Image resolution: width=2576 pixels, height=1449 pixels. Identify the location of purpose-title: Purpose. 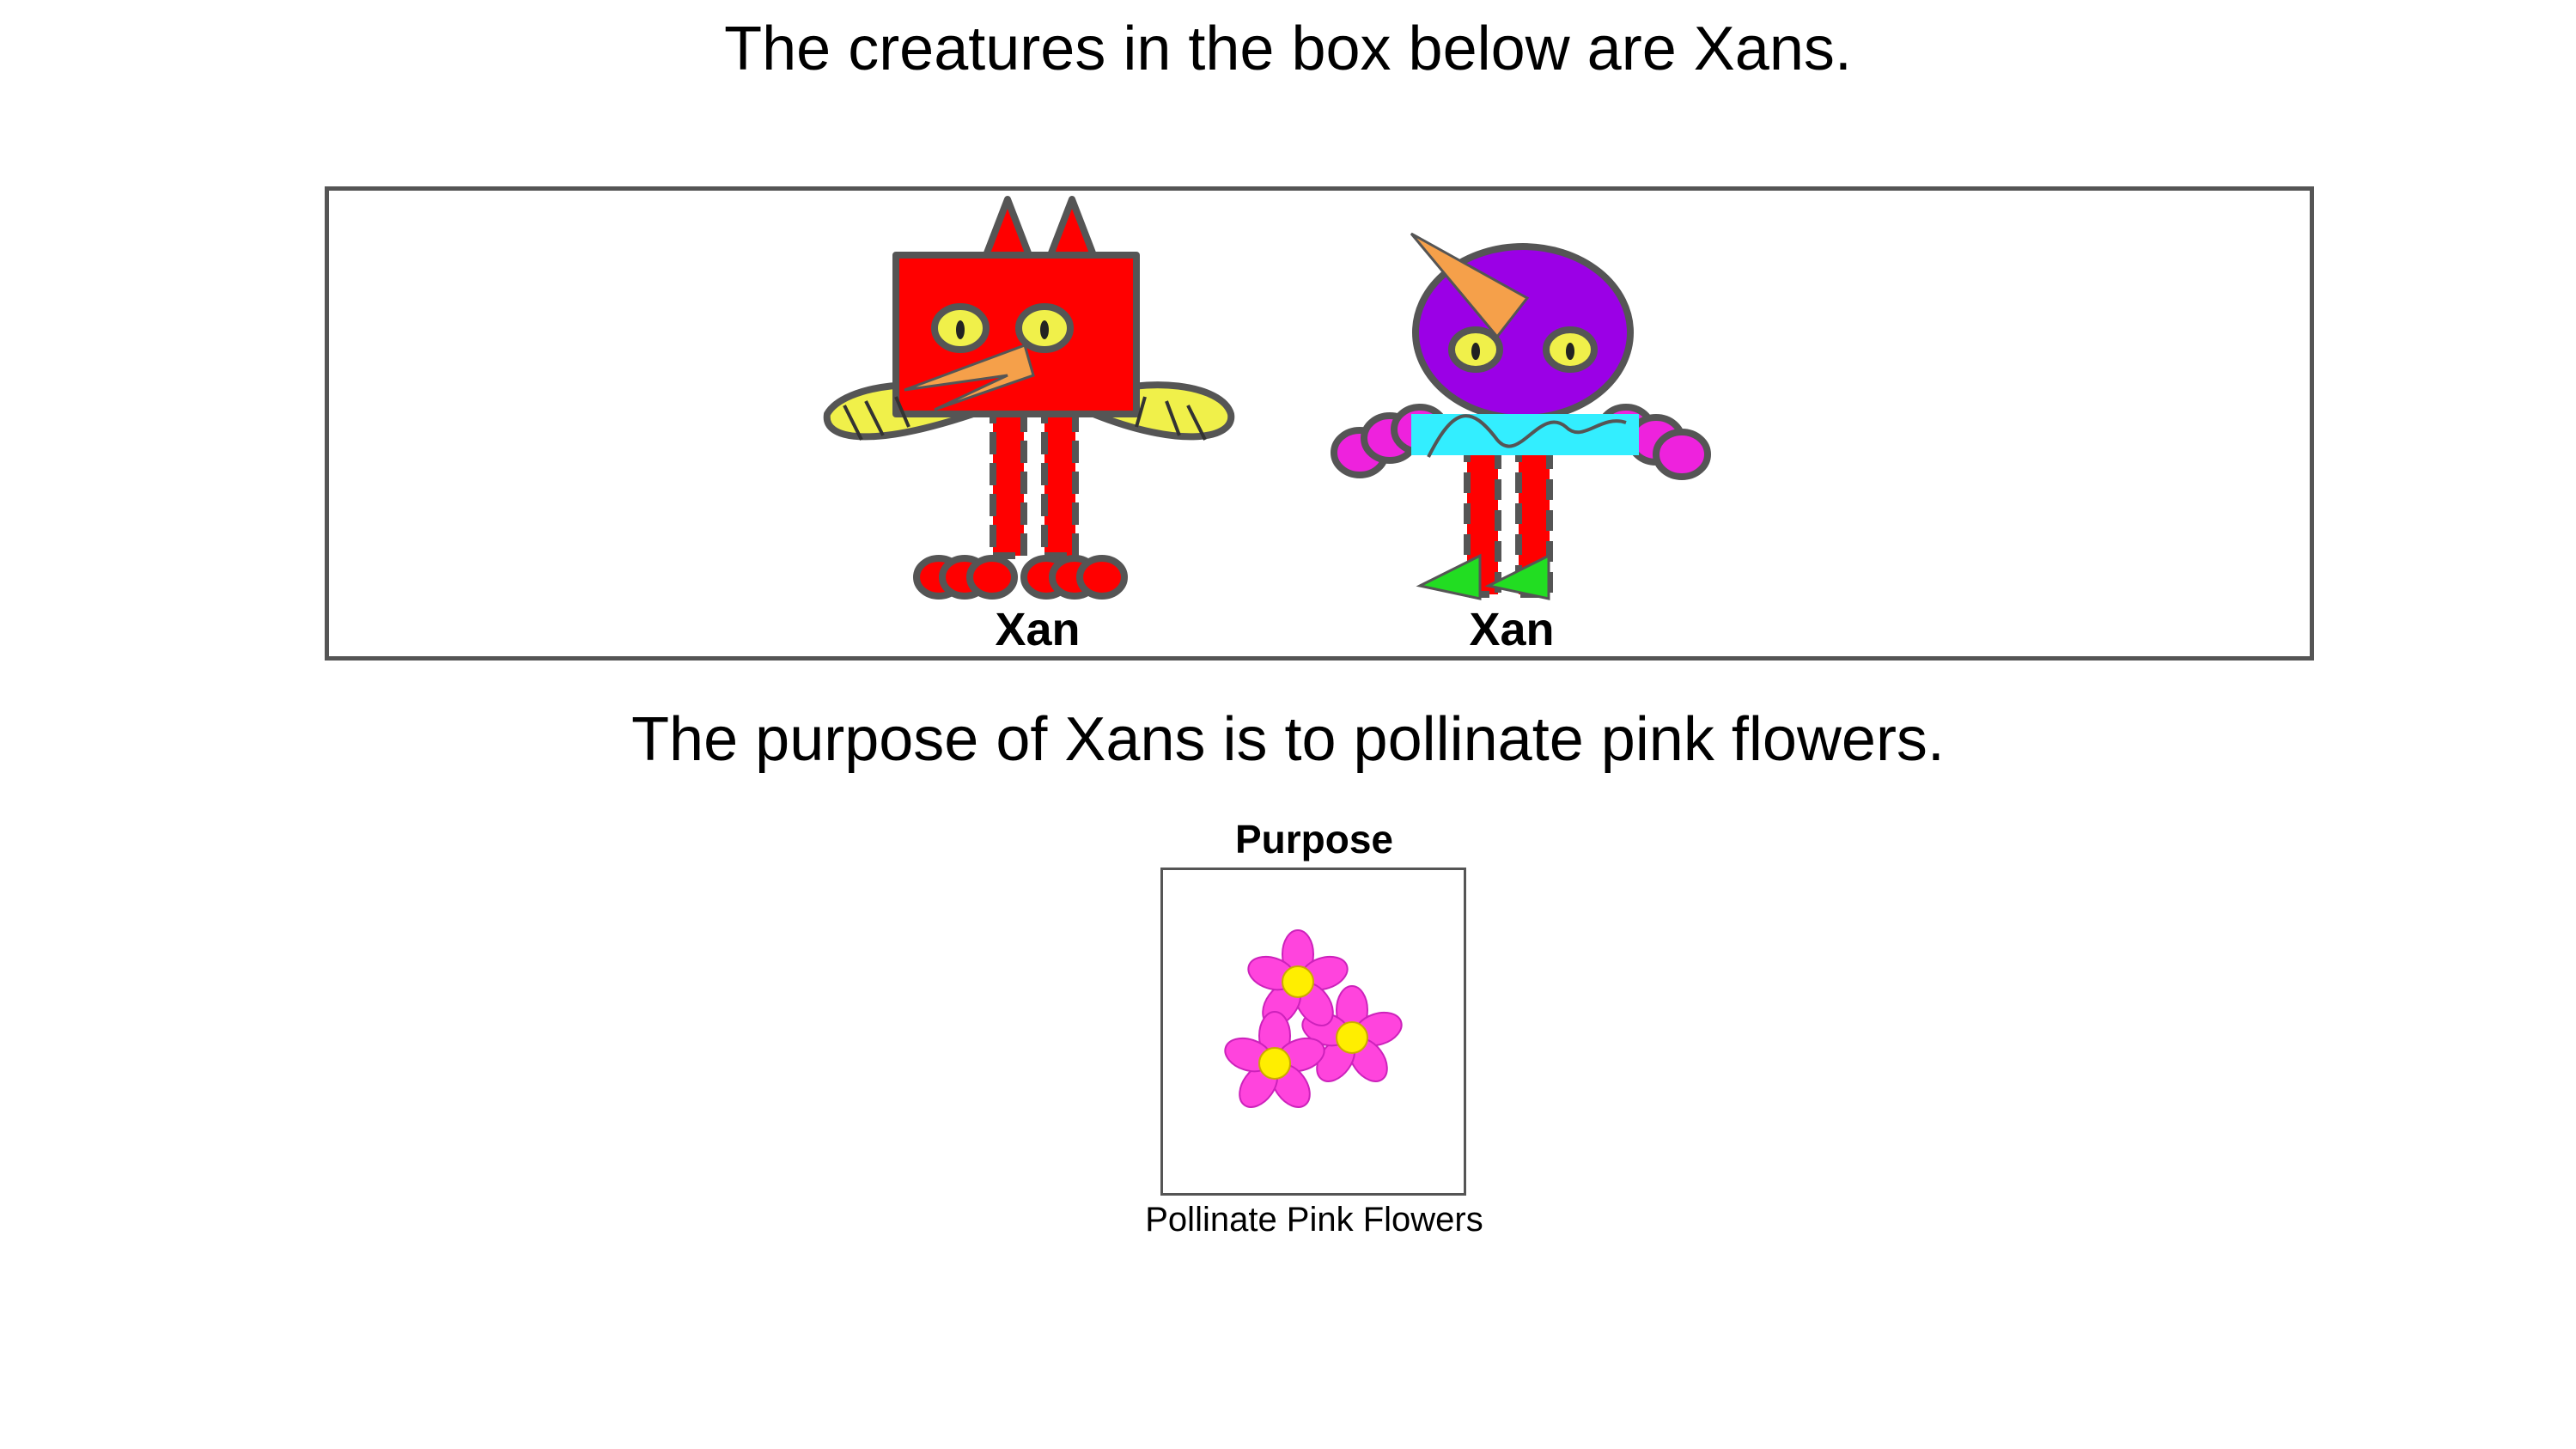
(1314, 839).